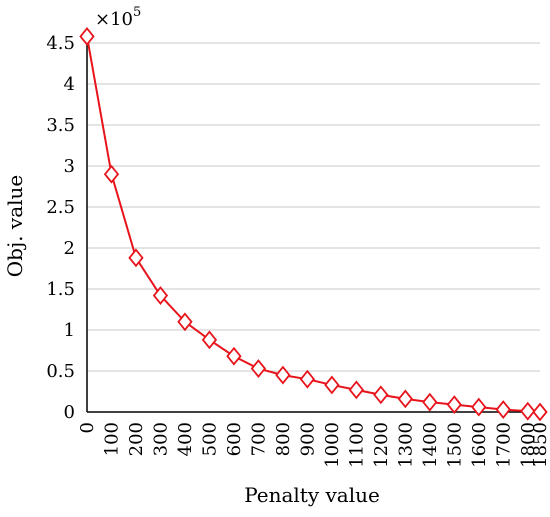  I want to click on y-axis-title: Obj. value, so click(15, 226).